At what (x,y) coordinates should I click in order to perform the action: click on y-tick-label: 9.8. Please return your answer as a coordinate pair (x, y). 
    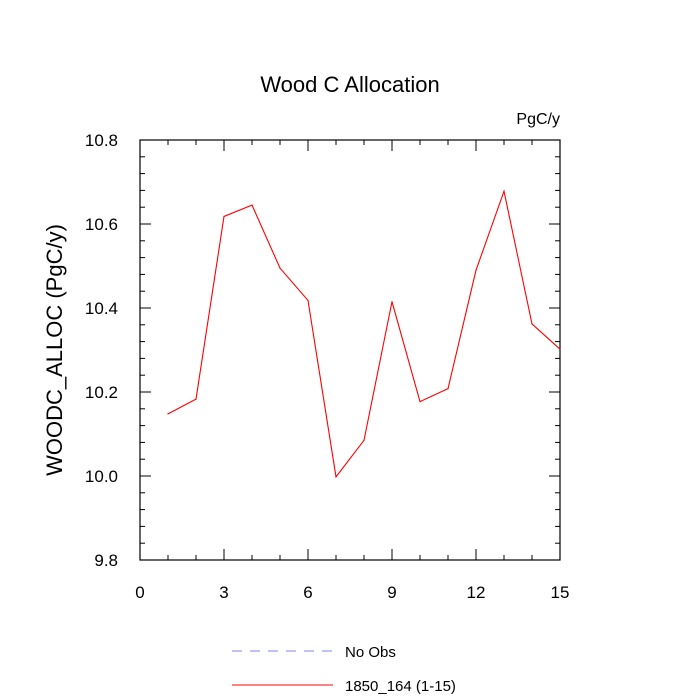
    Looking at the image, I should click on (106, 560).